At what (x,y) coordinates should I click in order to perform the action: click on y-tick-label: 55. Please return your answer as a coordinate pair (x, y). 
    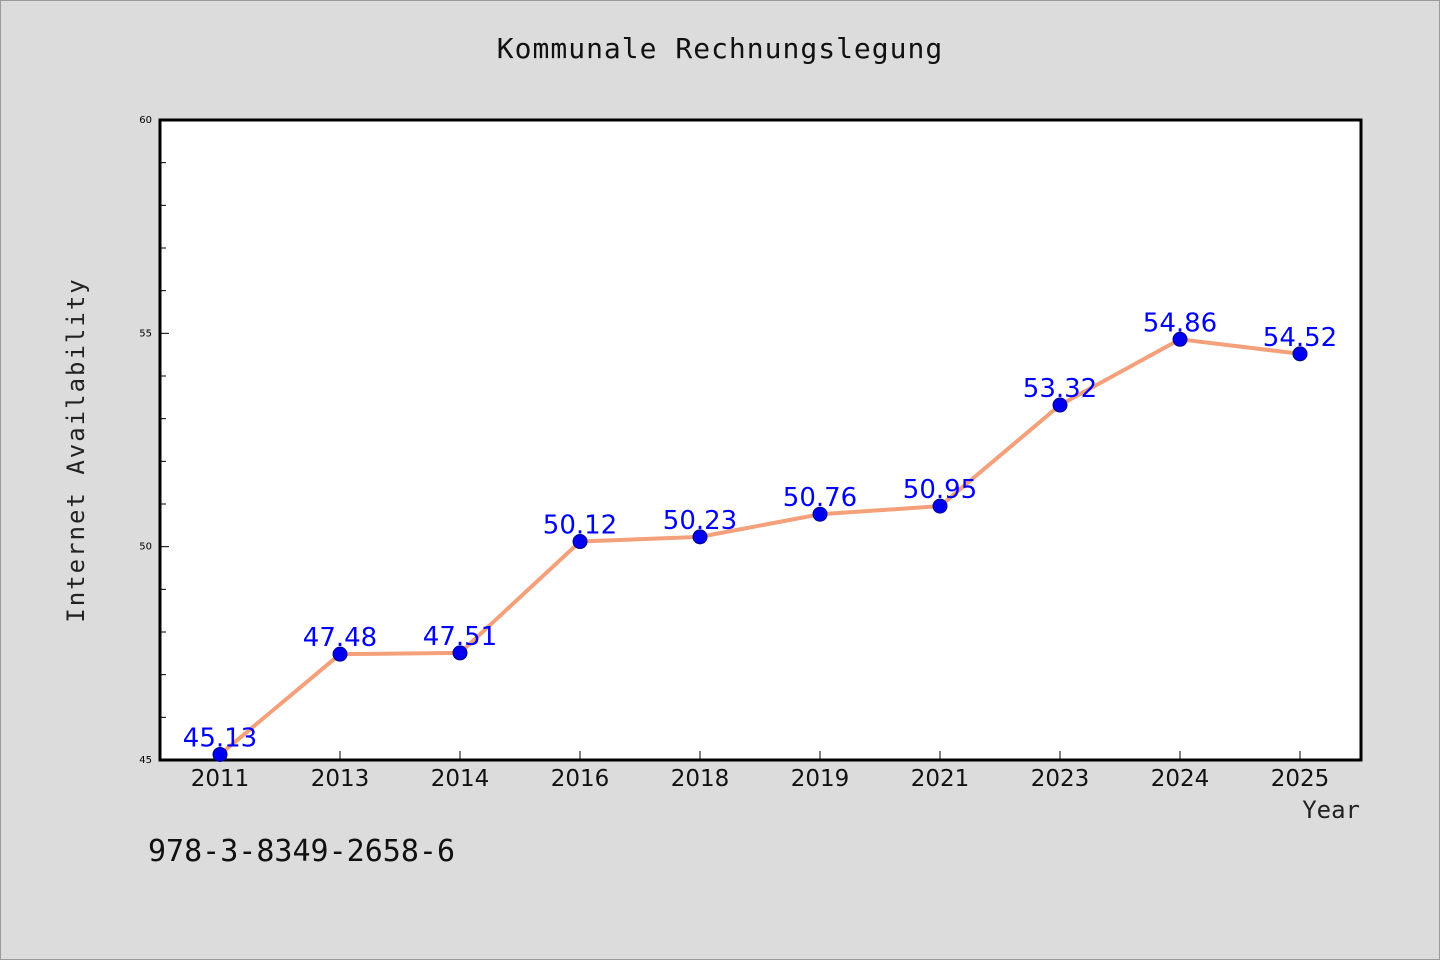
    Looking at the image, I should click on (145, 333).